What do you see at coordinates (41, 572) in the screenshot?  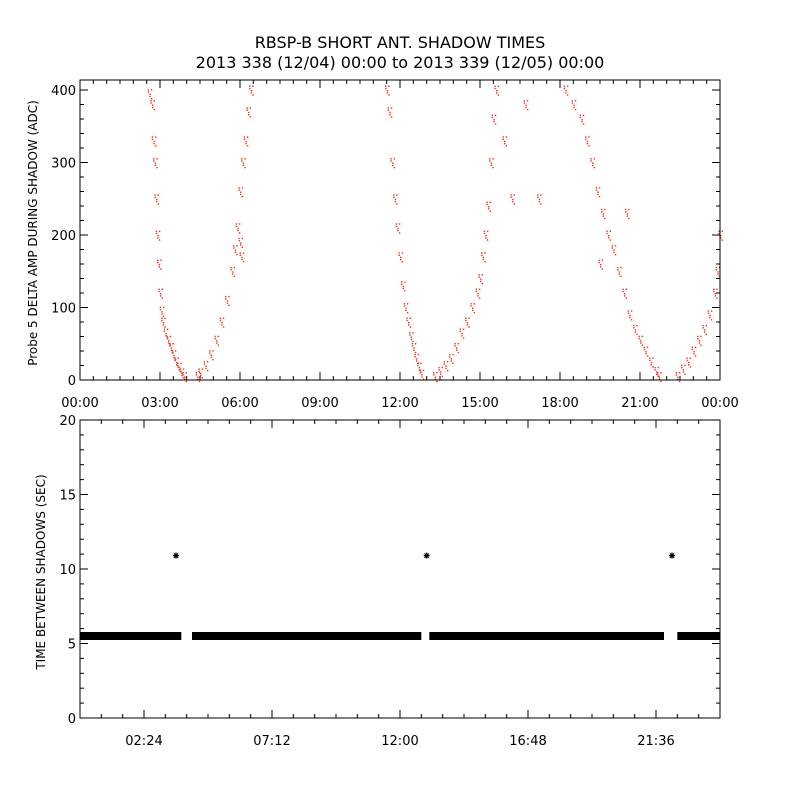 I see `bottom-y-axis-label: TIME BETWEEN SHADOWS (SEC)` at bounding box center [41, 572].